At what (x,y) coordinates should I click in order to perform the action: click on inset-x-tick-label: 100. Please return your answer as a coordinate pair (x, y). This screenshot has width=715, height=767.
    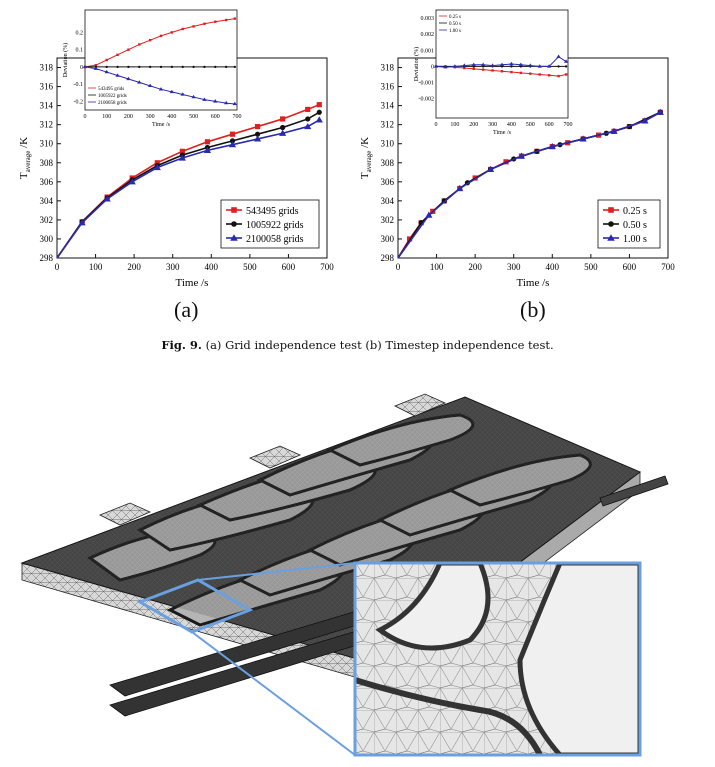
    Looking at the image, I should click on (106, 117).